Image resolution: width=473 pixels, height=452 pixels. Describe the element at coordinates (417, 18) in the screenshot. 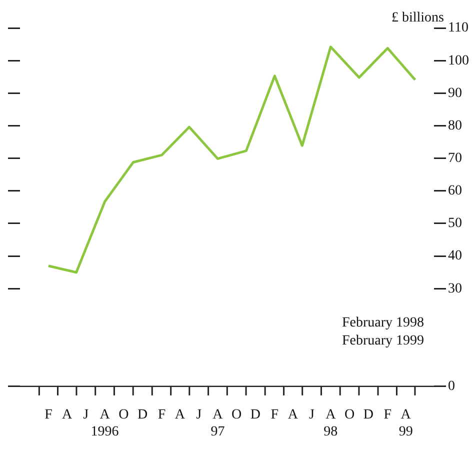

I see `y-axis-title: £ billions` at that location.